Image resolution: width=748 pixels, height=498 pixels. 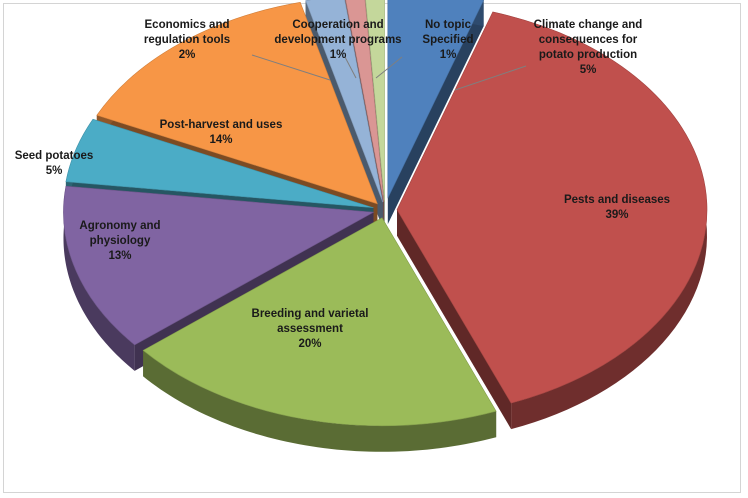 I want to click on slice-label-line: Agronomy and, so click(x=119, y=226).